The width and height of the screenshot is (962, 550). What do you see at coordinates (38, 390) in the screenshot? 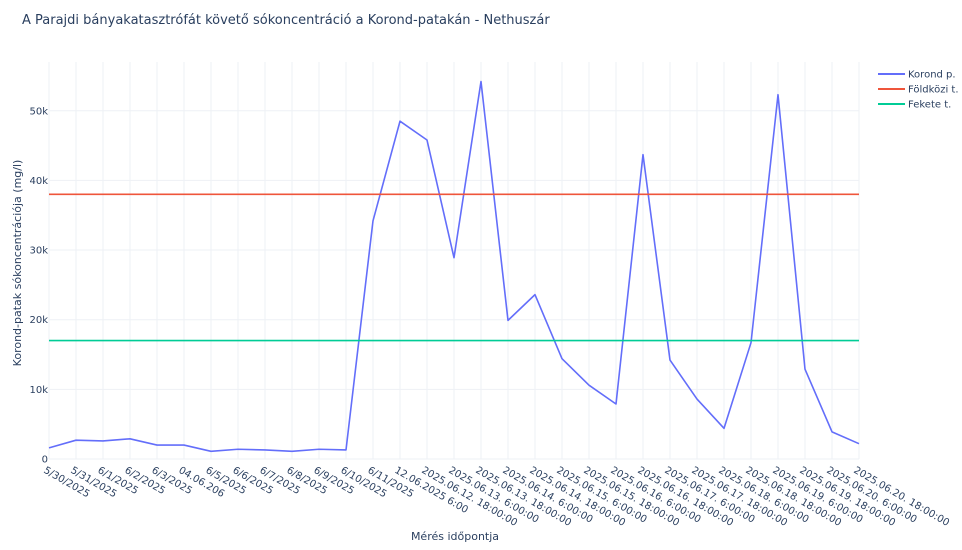
I see `y-tick-label: 10k` at bounding box center [38, 390].